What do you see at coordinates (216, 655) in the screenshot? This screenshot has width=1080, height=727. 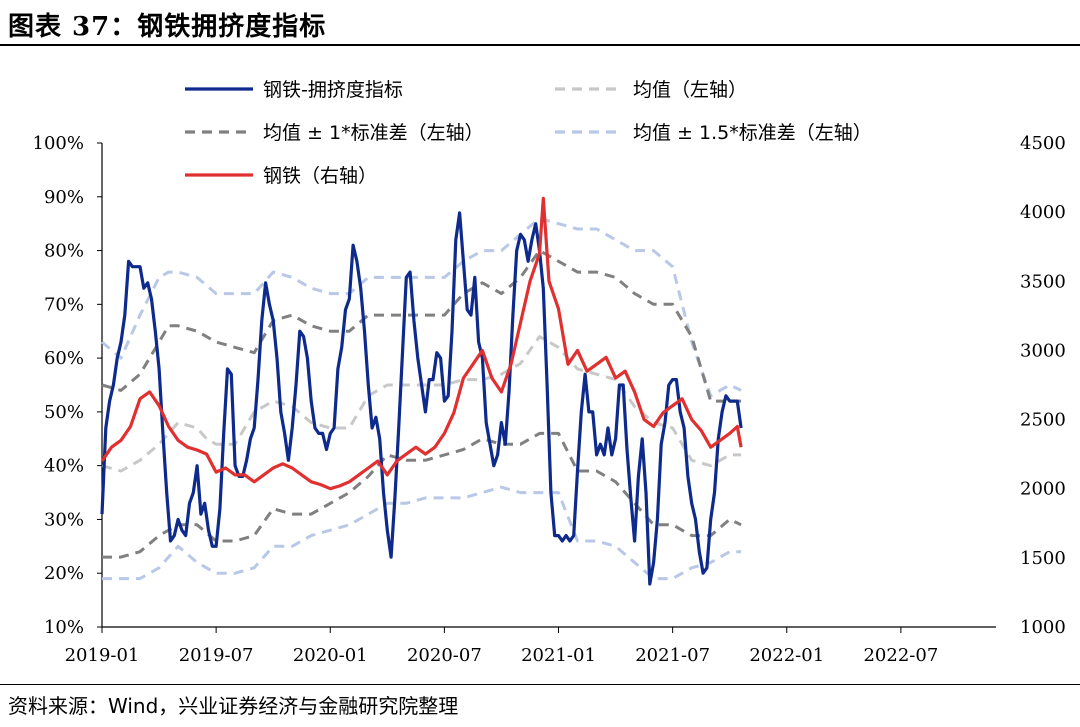 I see `x-tick-label: 2019-07` at bounding box center [216, 655].